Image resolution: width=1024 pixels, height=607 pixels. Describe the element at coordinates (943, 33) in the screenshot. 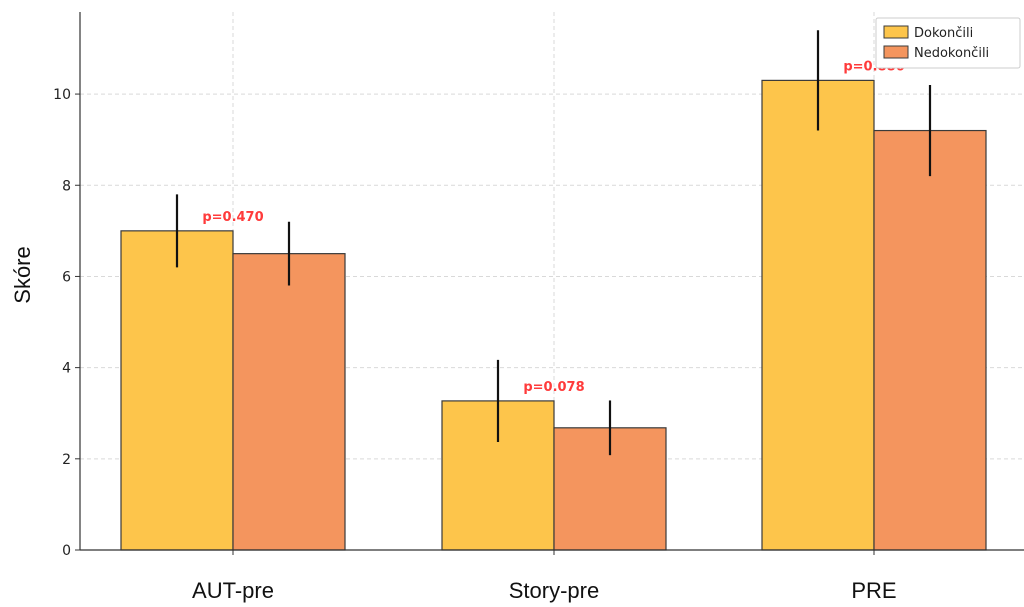

I see `legend-label-0: Dokončili` at that location.